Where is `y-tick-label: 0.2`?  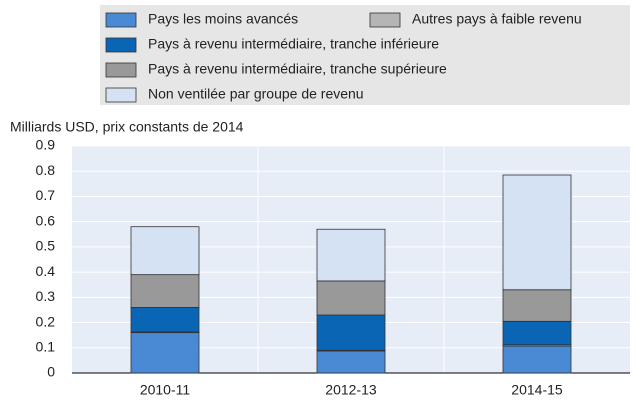 y-tick-label: 0.2 is located at coordinates (46, 321).